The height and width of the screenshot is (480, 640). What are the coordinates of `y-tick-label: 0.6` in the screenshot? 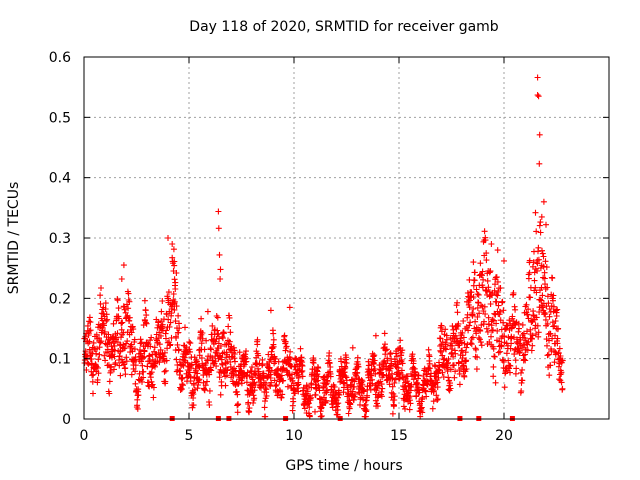 It's located at (60, 58).